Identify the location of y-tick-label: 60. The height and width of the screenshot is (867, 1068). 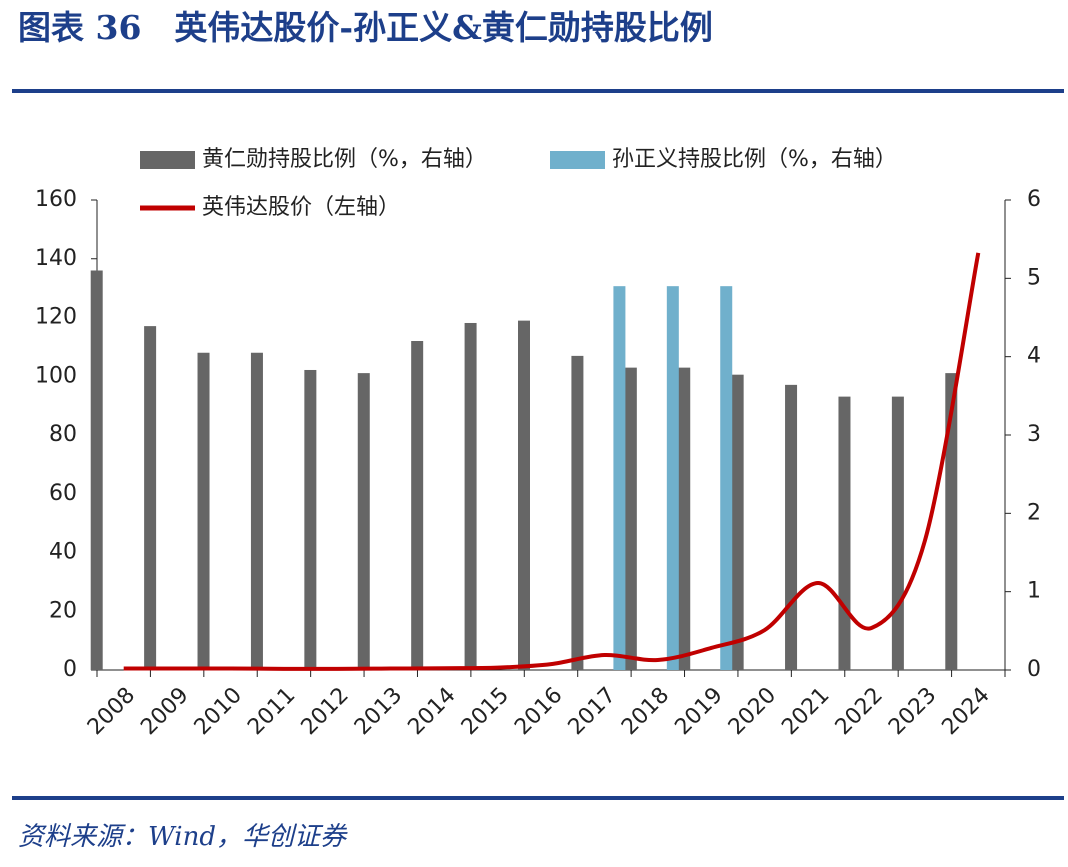
(63, 493).